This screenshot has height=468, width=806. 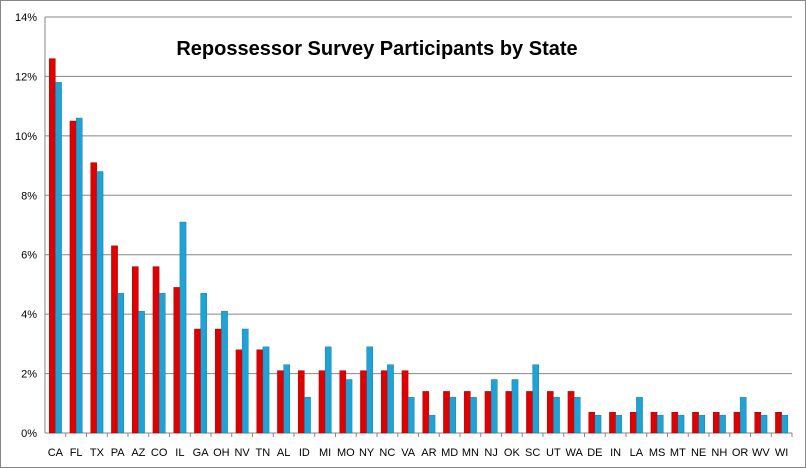 I want to click on bar-ok-series1, so click(x=509, y=412).